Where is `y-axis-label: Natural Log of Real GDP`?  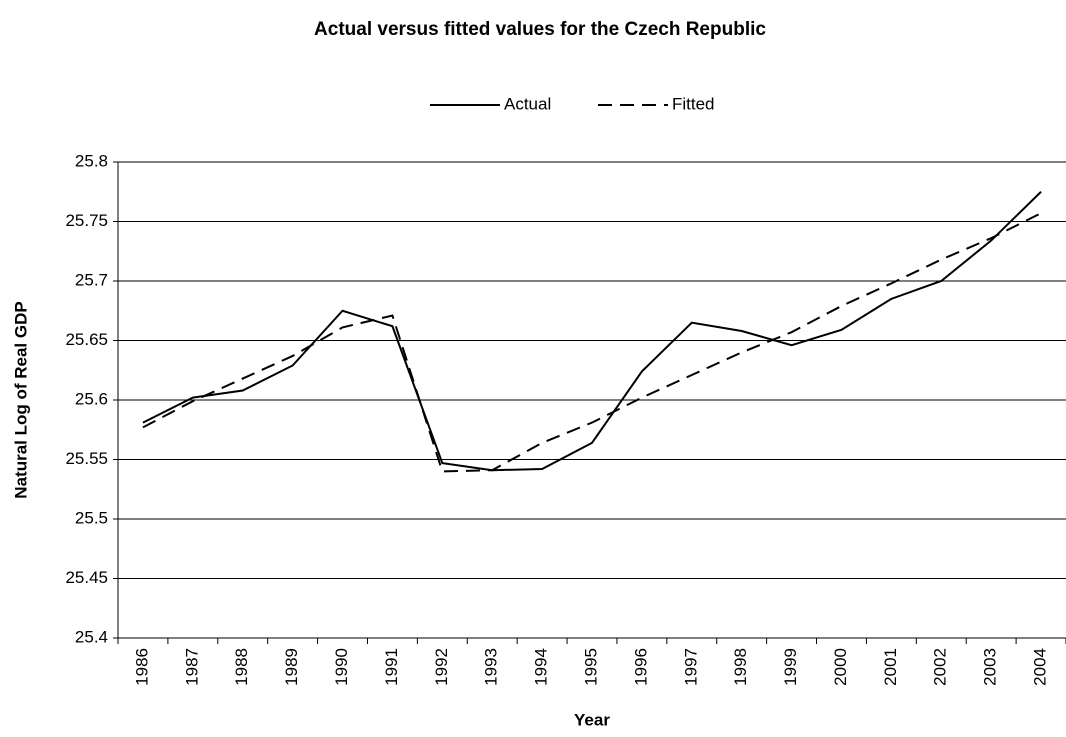
y-axis-label: Natural Log of Real GDP is located at coordinates (20, 399).